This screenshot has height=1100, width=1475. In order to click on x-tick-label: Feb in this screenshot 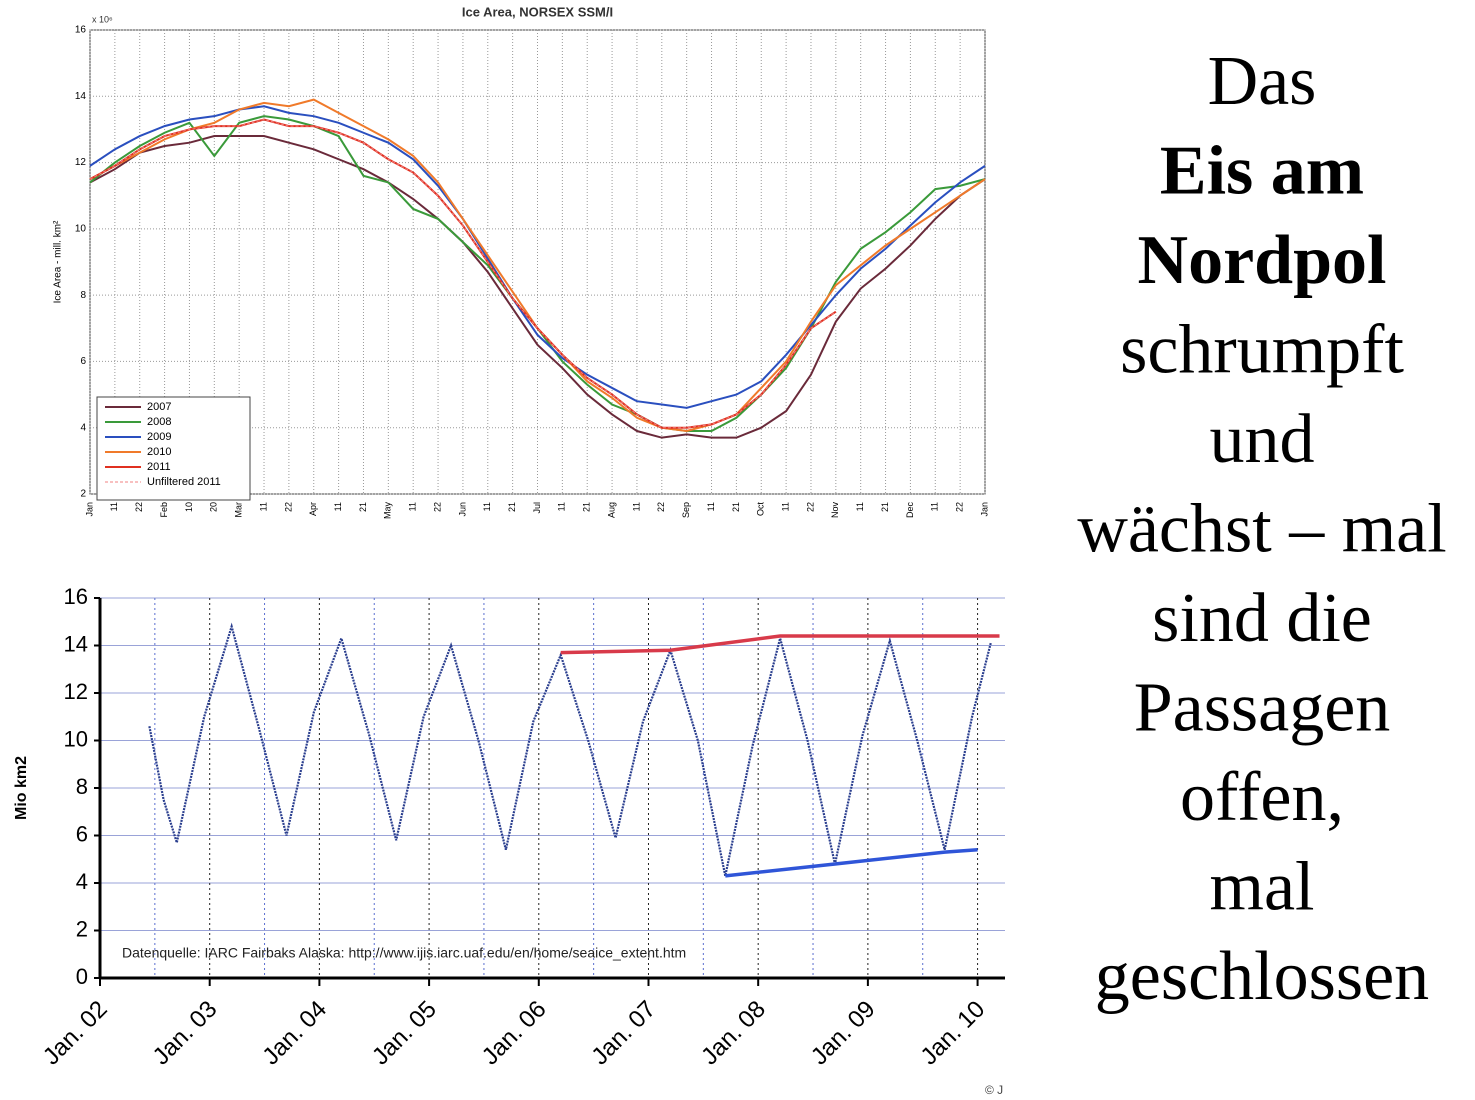, I will do `click(164, 510)`.